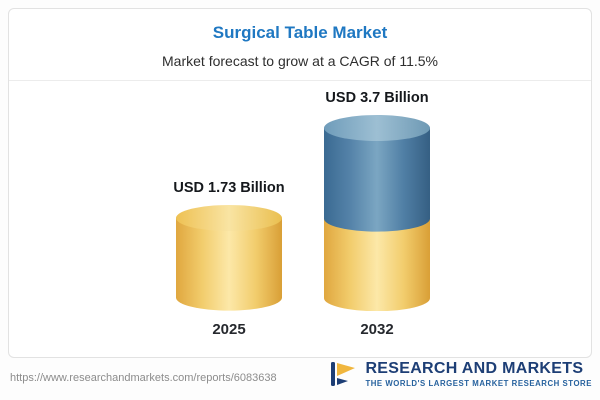 This screenshot has height=400, width=600. I want to click on chart-title: Surgical Table Market, so click(300, 32).